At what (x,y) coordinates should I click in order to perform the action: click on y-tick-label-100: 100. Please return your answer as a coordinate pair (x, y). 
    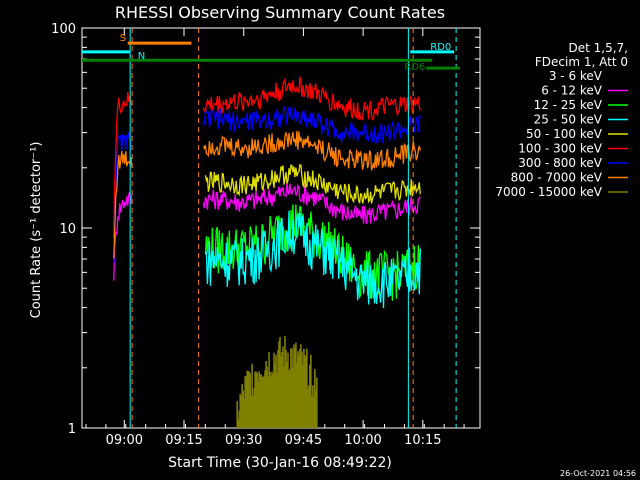
    Looking at the image, I should click on (63, 29).